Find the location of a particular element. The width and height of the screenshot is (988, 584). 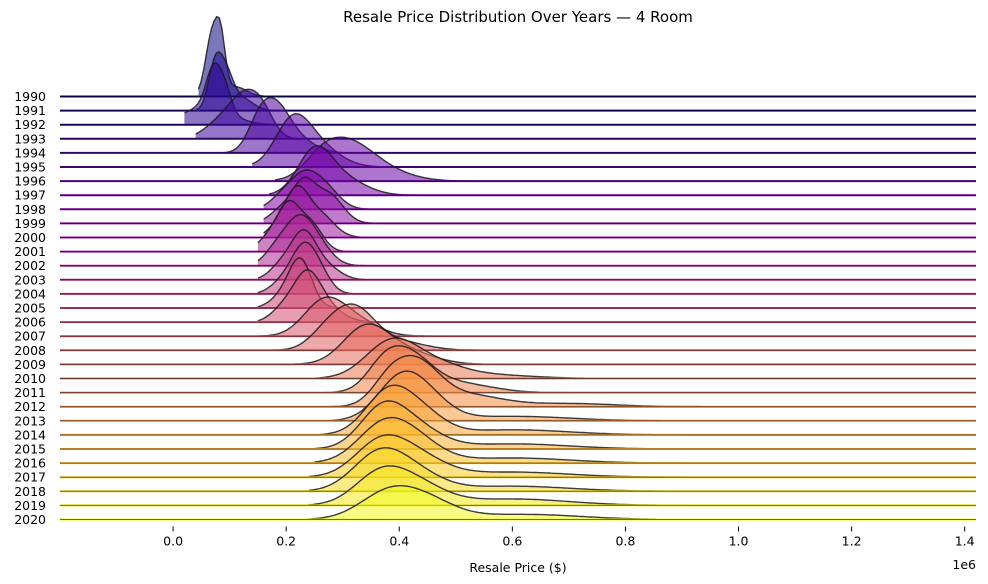

ridge-area-2002 is located at coordinates (616, 240).